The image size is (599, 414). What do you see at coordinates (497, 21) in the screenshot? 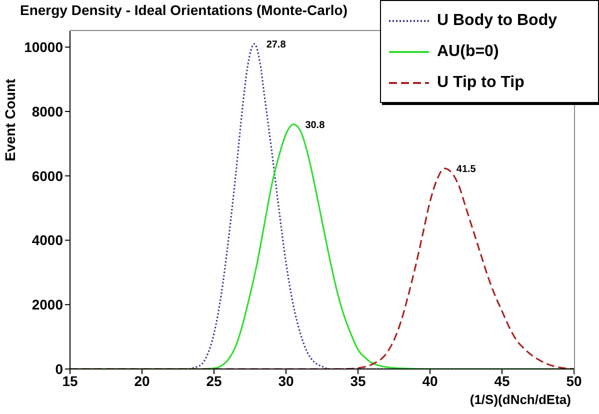
I see `legend-label: U Body to Body` at bounding box center [497, 21].